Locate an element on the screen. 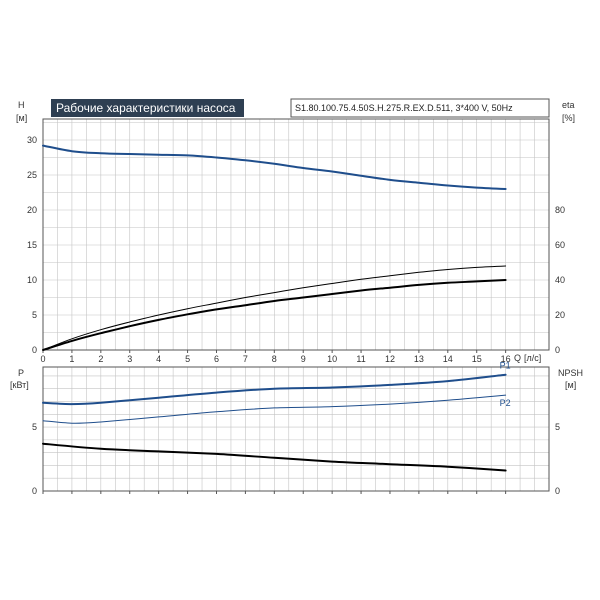 The height and width of the screenshot is (600, 600). y-left-tick-label: 25 is located at coordinates (32, 175).